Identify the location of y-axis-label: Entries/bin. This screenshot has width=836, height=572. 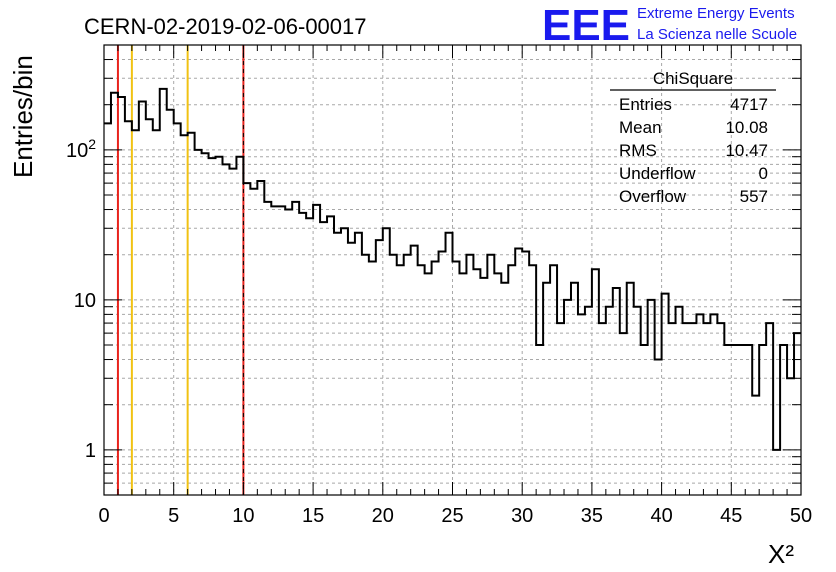
(23, 116).